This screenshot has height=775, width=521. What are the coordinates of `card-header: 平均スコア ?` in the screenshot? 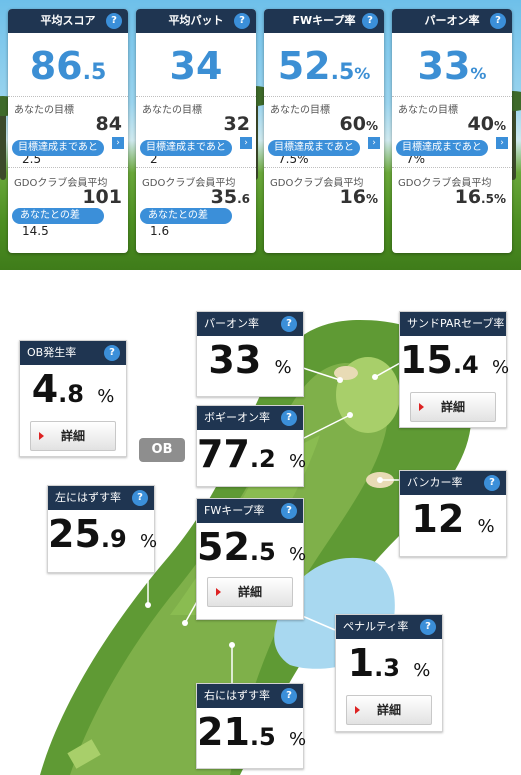 It's located at (68, 21).